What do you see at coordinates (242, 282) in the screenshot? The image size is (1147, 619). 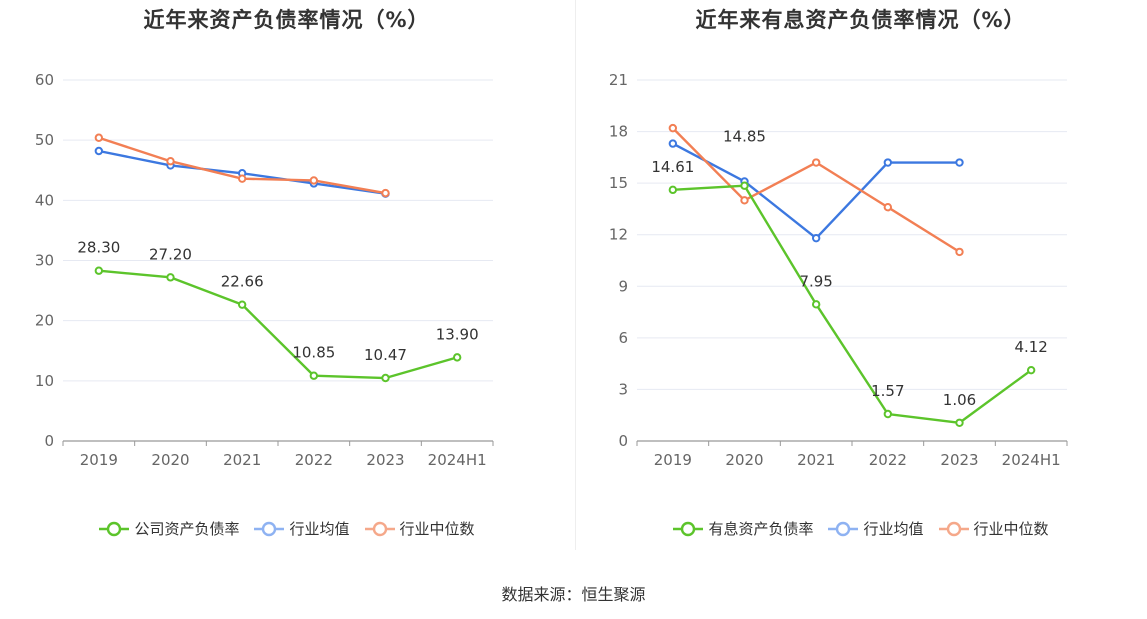 I see `data-label: 22.66` at bounding box center [242, 282].